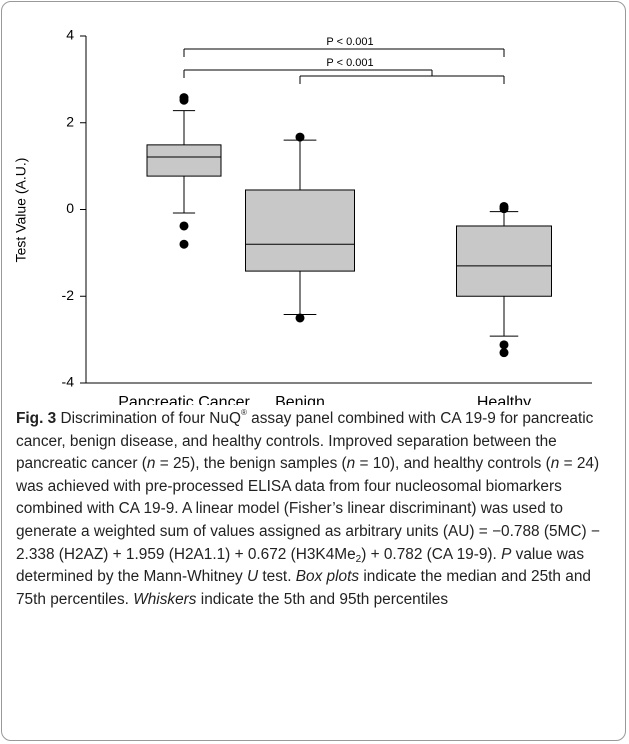 Image resolution: width=629 pixels, height=744 pixels. Describe the element at coordinates (165, 599) in the screenshot. I see `caption-italic: Whiskers` at that location.